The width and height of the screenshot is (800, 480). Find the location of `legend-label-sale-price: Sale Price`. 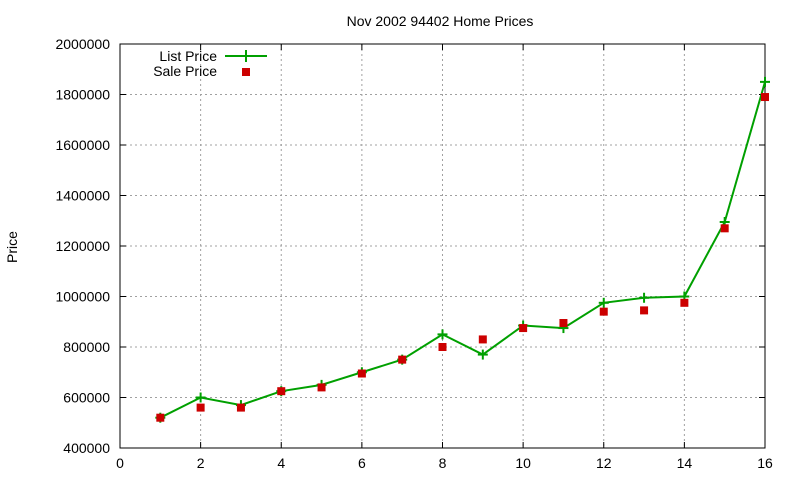

legend-label-sale-price: Sale Price is located at coordinates (185, 71).